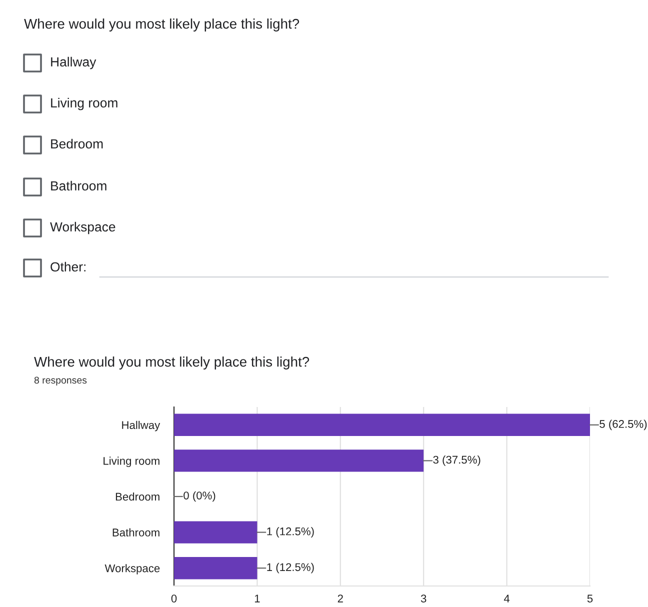 Image resolution: width=648 pixels, height=607 pixels. I want to click on x-tick-label: 2, so click(340, 598).